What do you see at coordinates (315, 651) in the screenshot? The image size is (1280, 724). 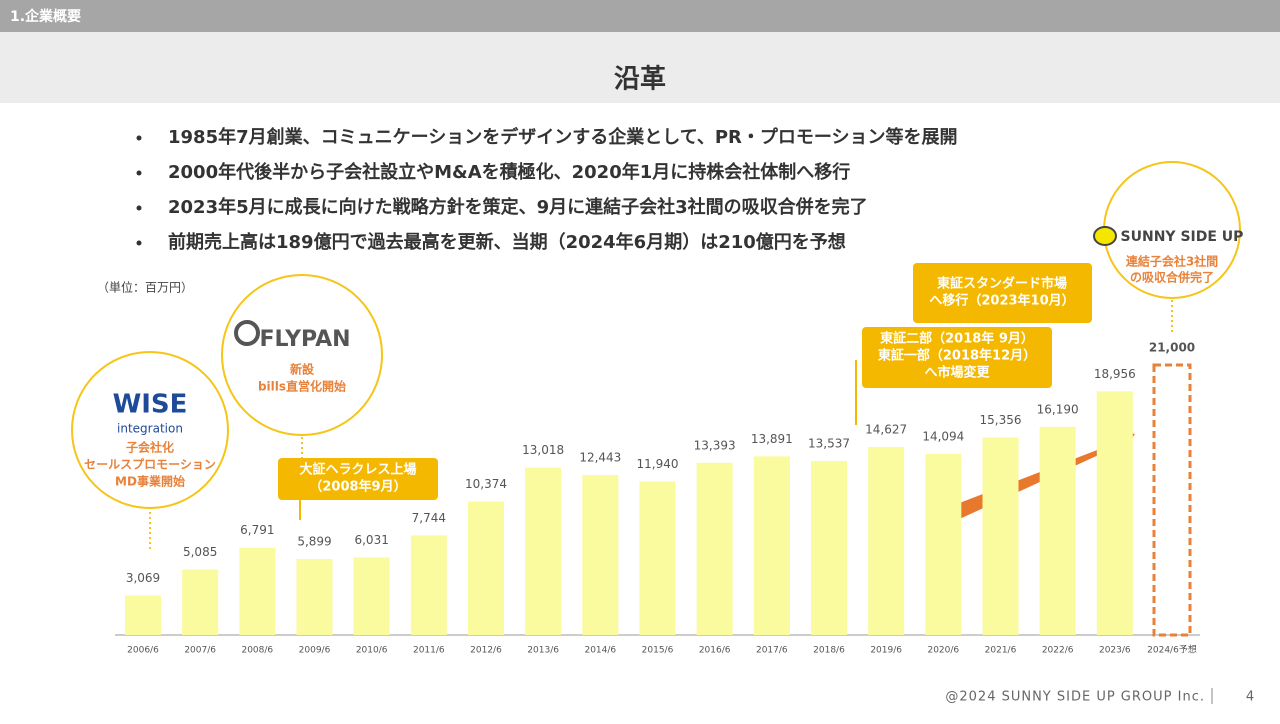 I see `x-tick-label: 2009/6` at bounding box center [315, 651].